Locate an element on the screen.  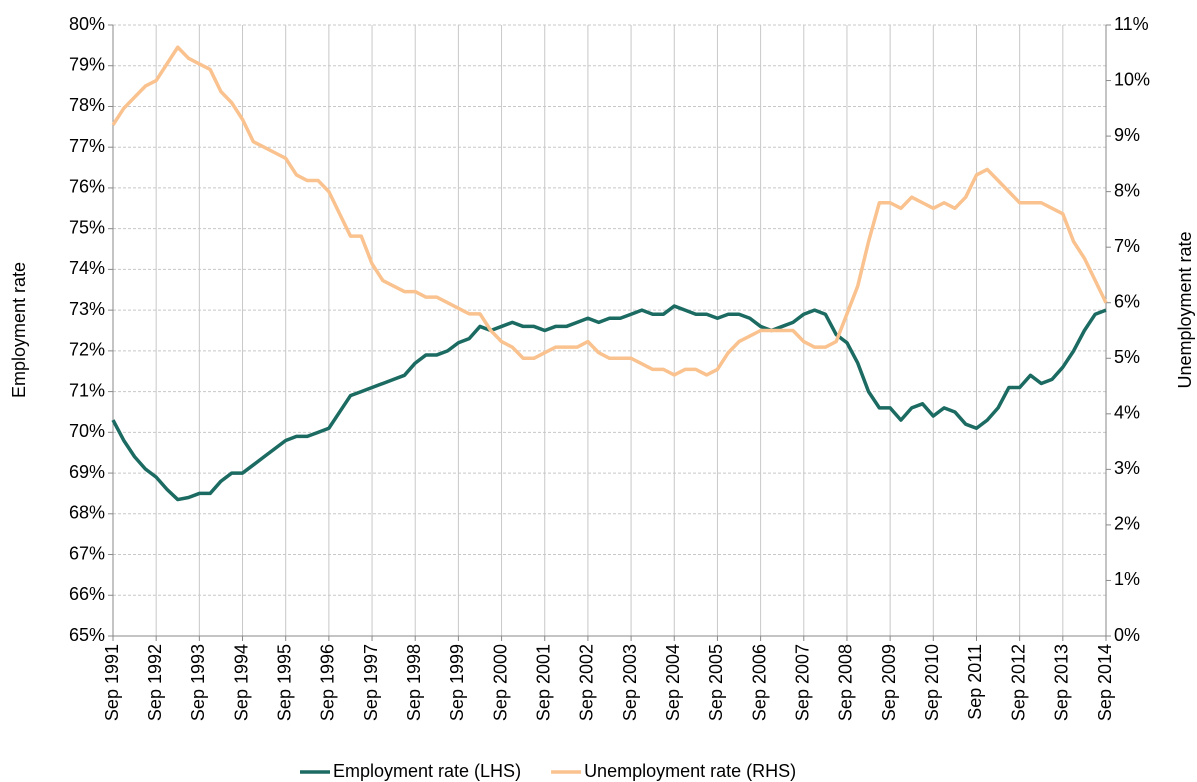
x-tick-label: Sep 1993 is located at coordinates (198, 682).